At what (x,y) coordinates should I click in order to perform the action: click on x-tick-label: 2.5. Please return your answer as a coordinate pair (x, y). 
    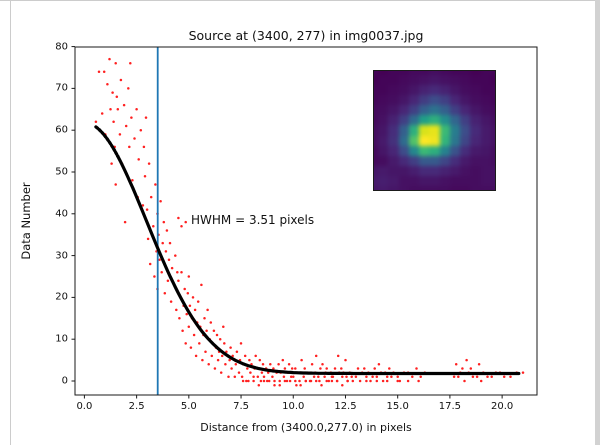
    Looking at the image, I should click on (136, 406).